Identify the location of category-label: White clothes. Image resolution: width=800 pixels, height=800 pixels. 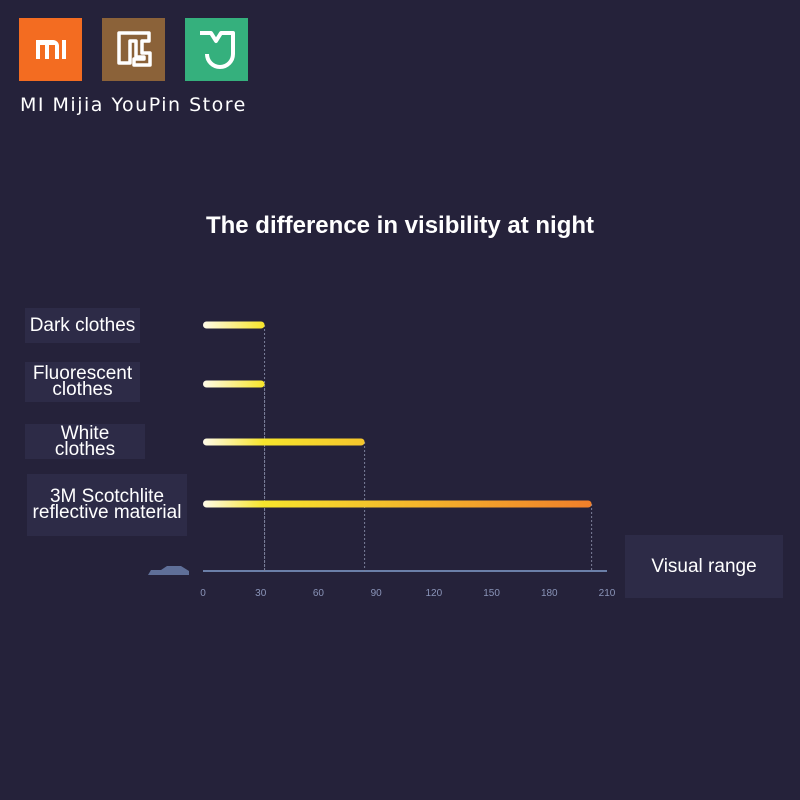
(85, 441).